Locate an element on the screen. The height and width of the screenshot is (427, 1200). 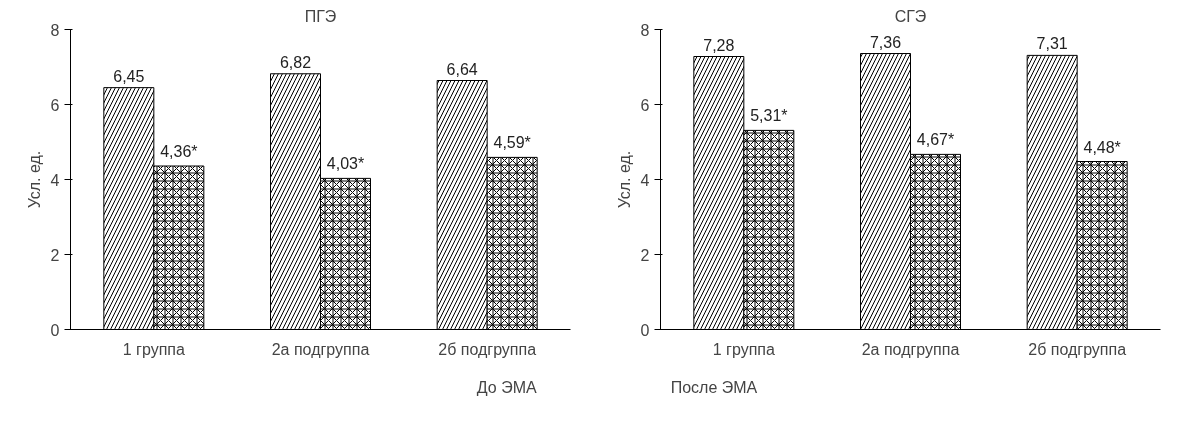
data-label: 6,64 is located at coordinates (462, 69).